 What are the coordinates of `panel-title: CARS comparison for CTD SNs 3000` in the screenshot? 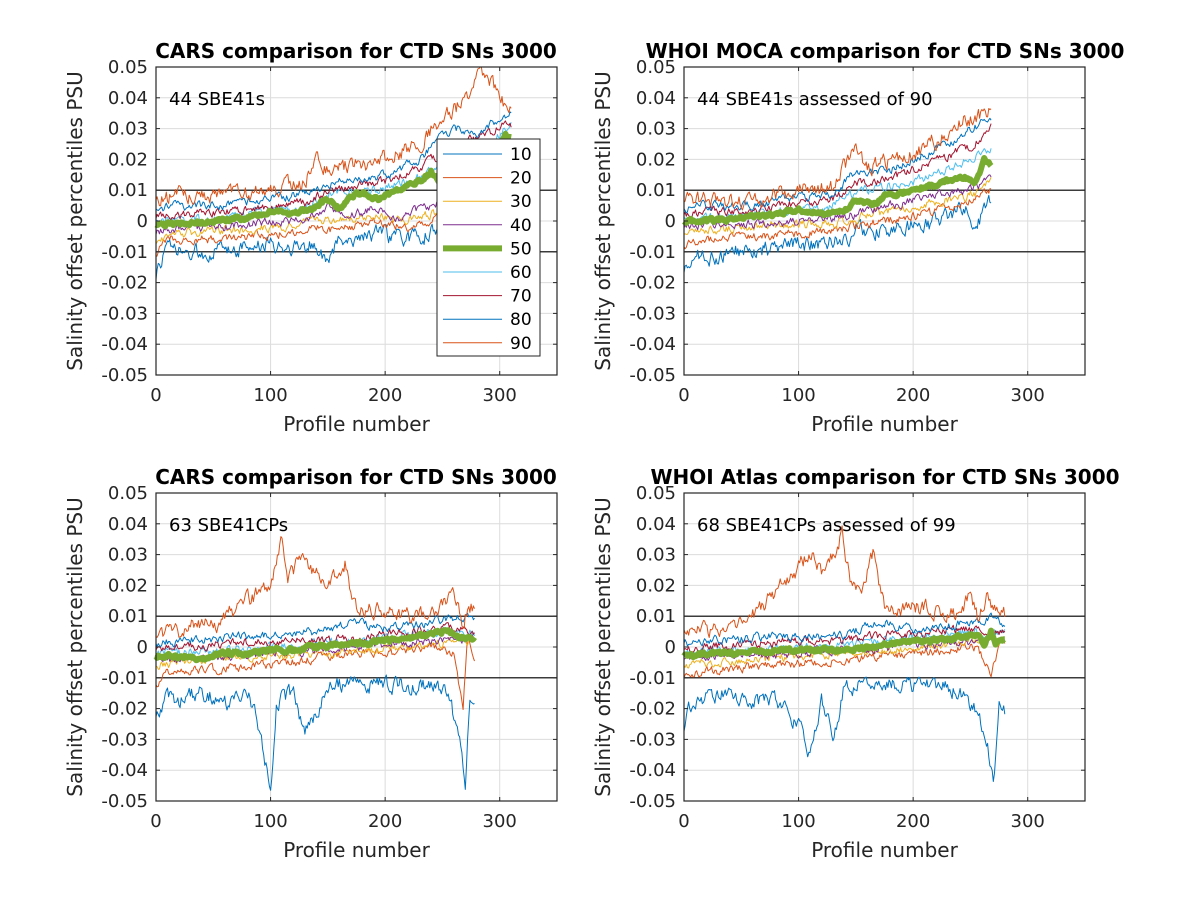 It's located at (356, 51).